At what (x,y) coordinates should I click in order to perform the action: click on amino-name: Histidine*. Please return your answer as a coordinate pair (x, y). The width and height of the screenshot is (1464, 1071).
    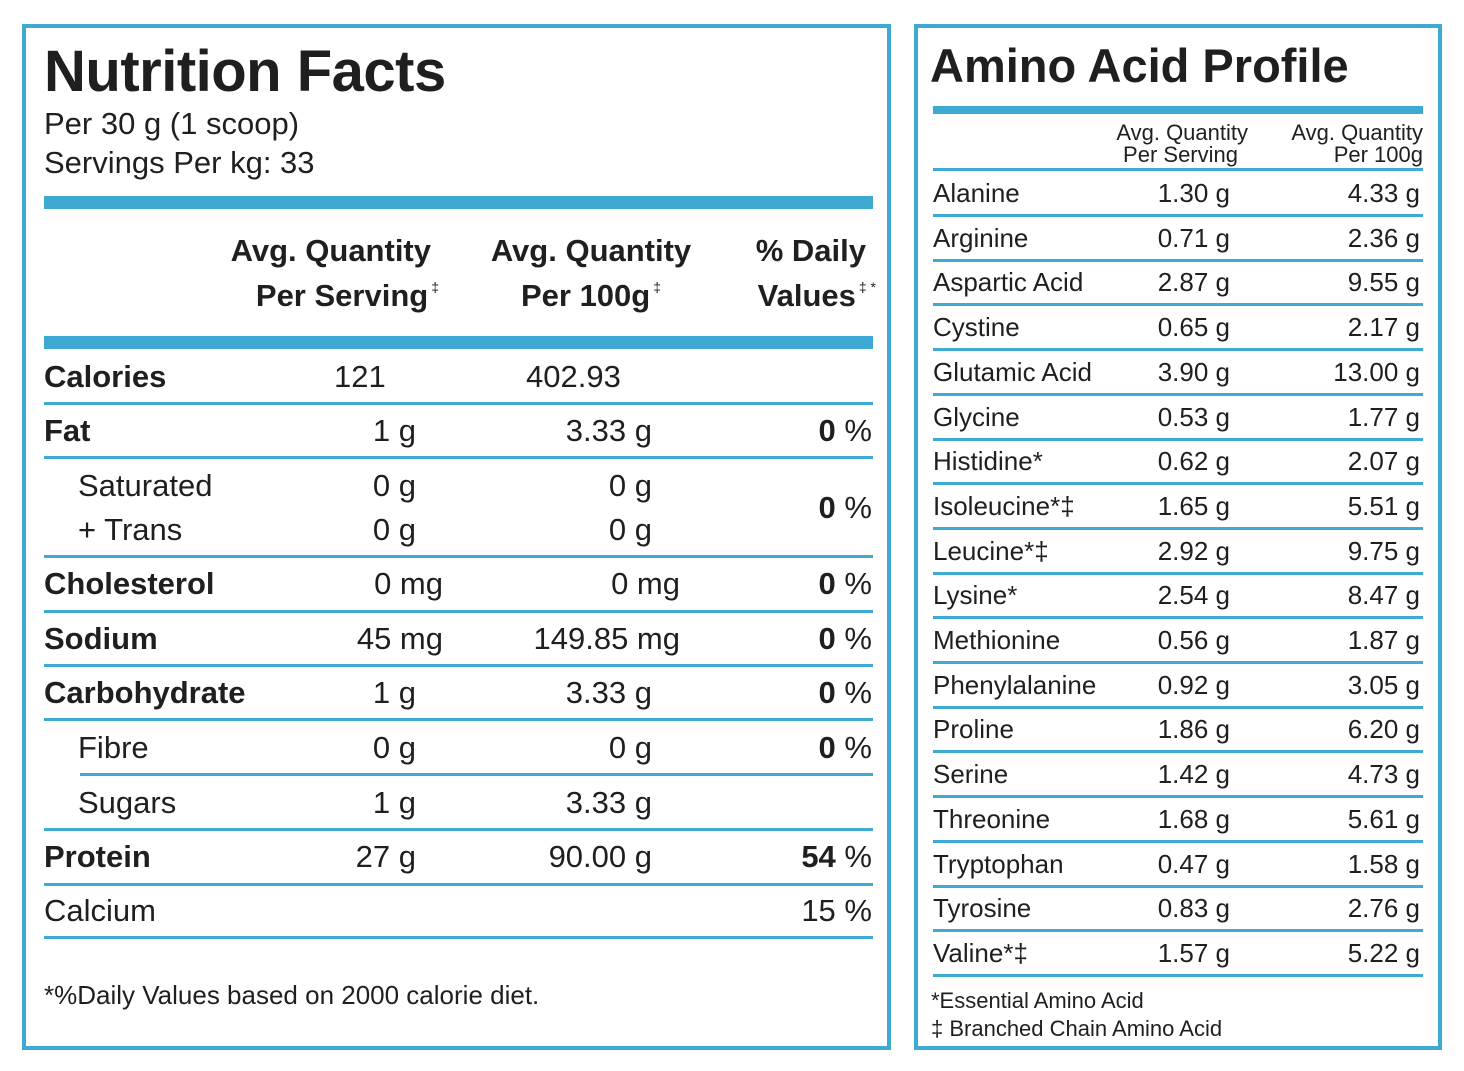
    Looking at the image, I should click on (988, 461).